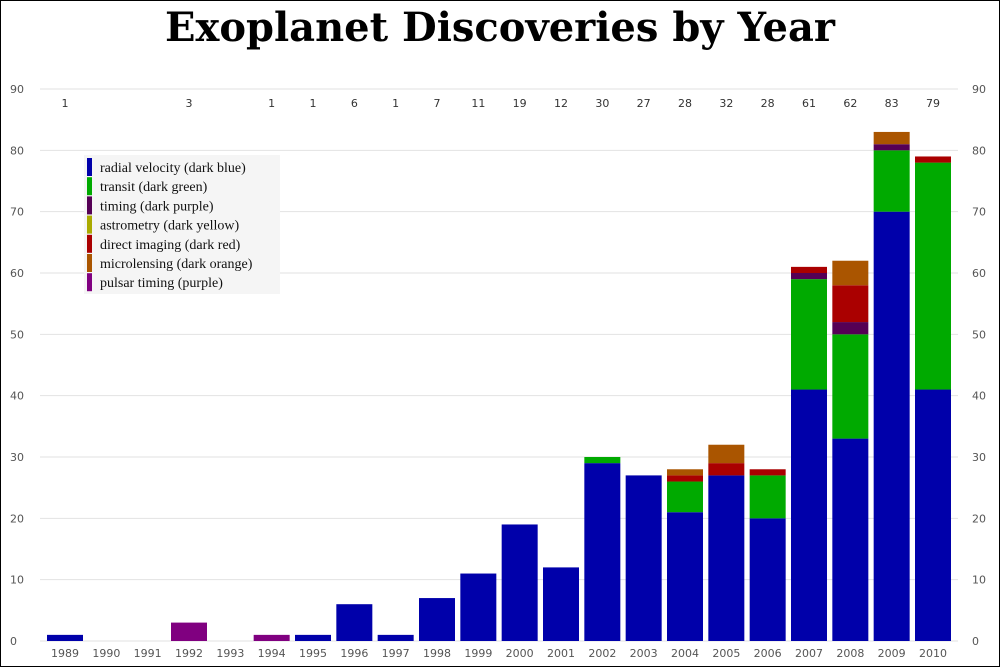 This screenshot has height=667, width=1000. What do you see at coordinates (979, 89) in the screenshot?
I see `y-tick-right: 90` at bounding box center [979, 89].